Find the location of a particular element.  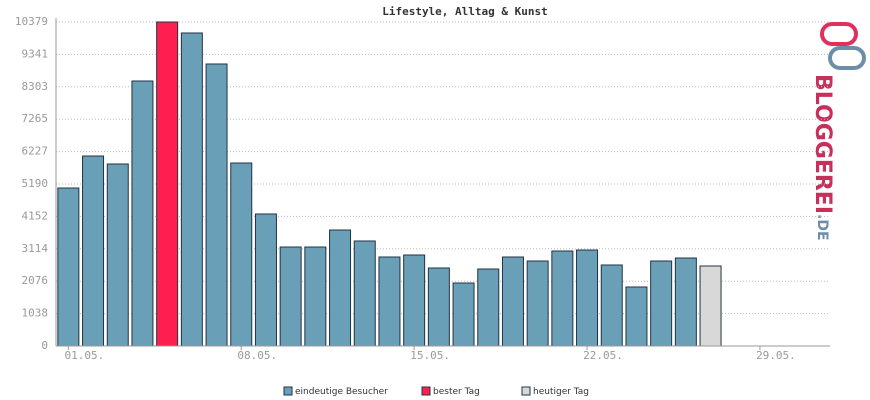

y-tick-label: 6227 is located at coordinates (35, 151).